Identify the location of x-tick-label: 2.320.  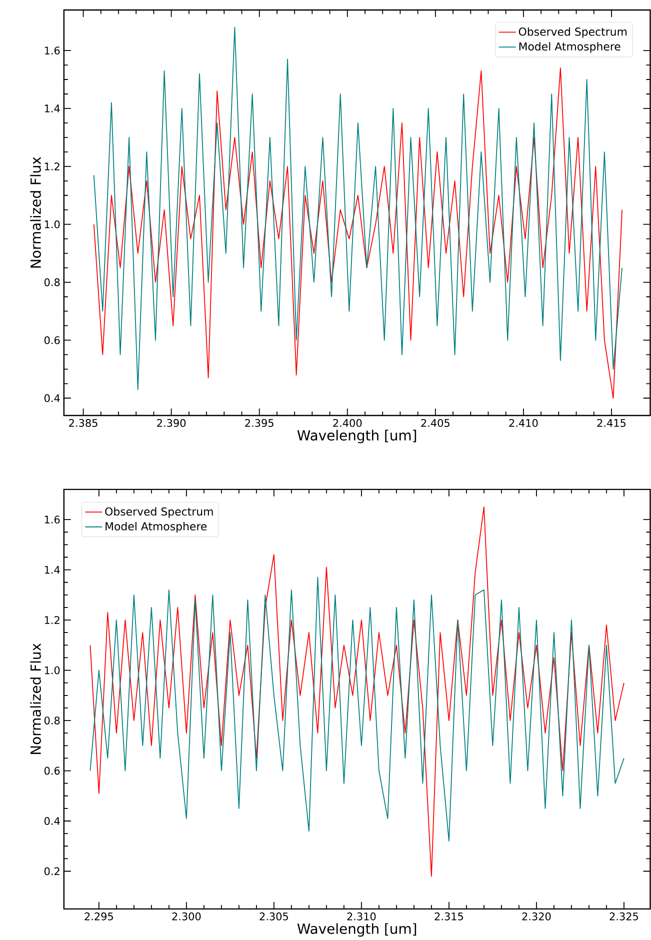
(536, 916).